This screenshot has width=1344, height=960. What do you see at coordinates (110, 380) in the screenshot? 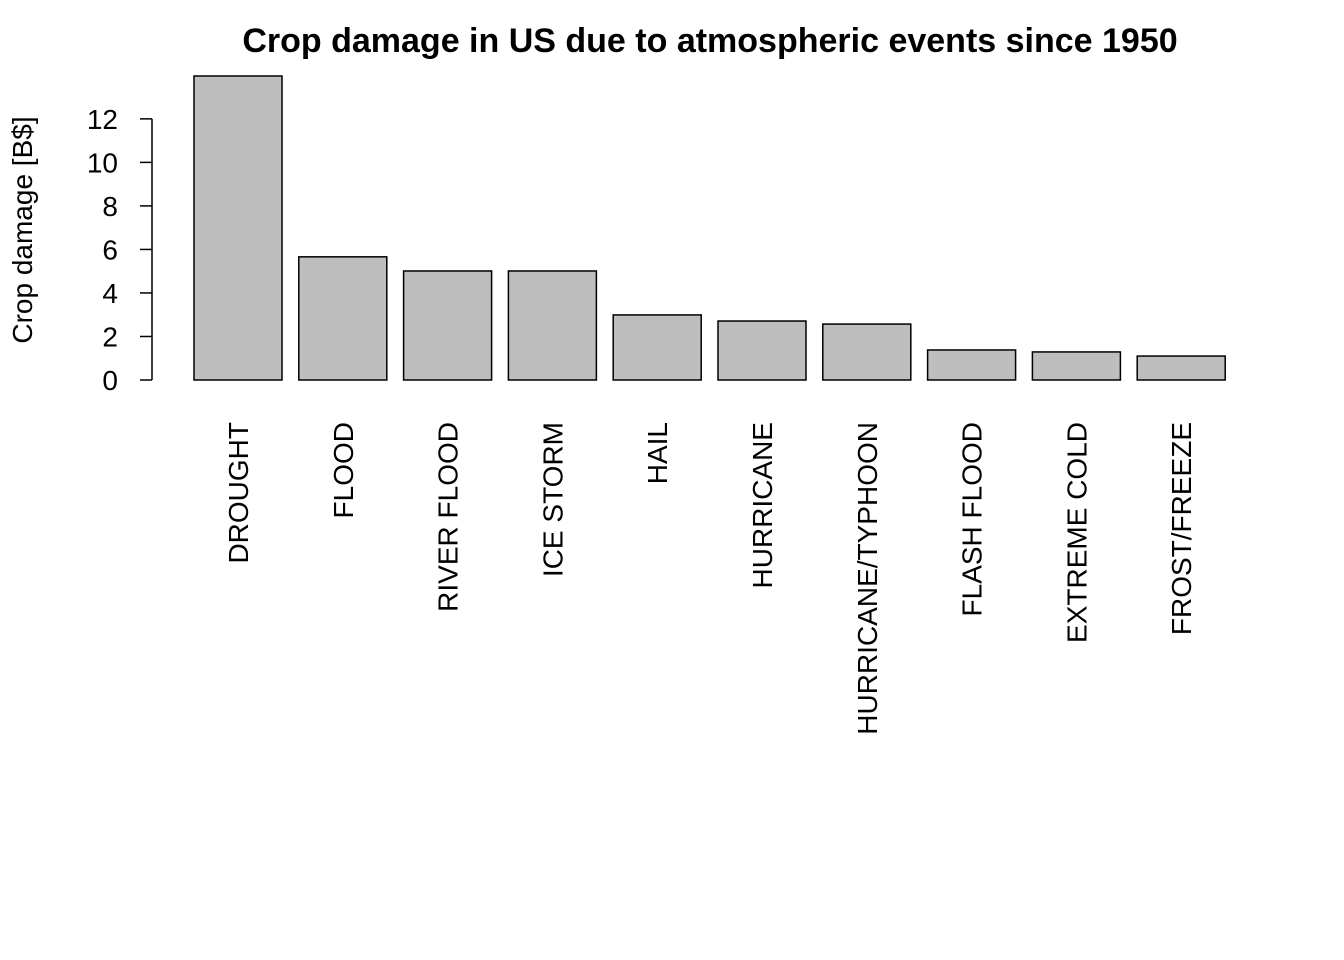
I see `y-tick-label: 0` at bounding box center [110, 380].